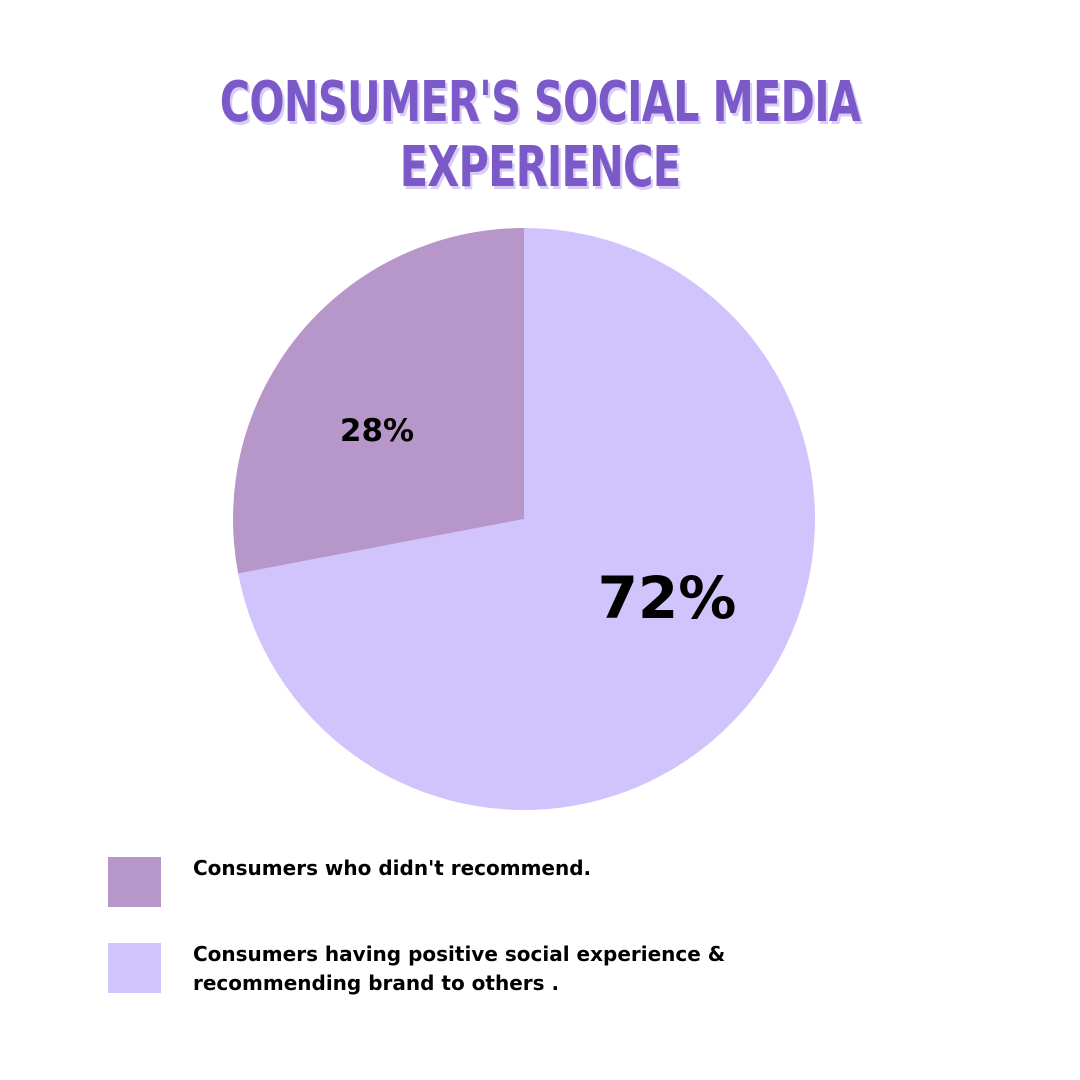 The width and height of the screenshot is (1080, 1080). I want to click on label-didnt-recommend: 28%, so click(377, 431).